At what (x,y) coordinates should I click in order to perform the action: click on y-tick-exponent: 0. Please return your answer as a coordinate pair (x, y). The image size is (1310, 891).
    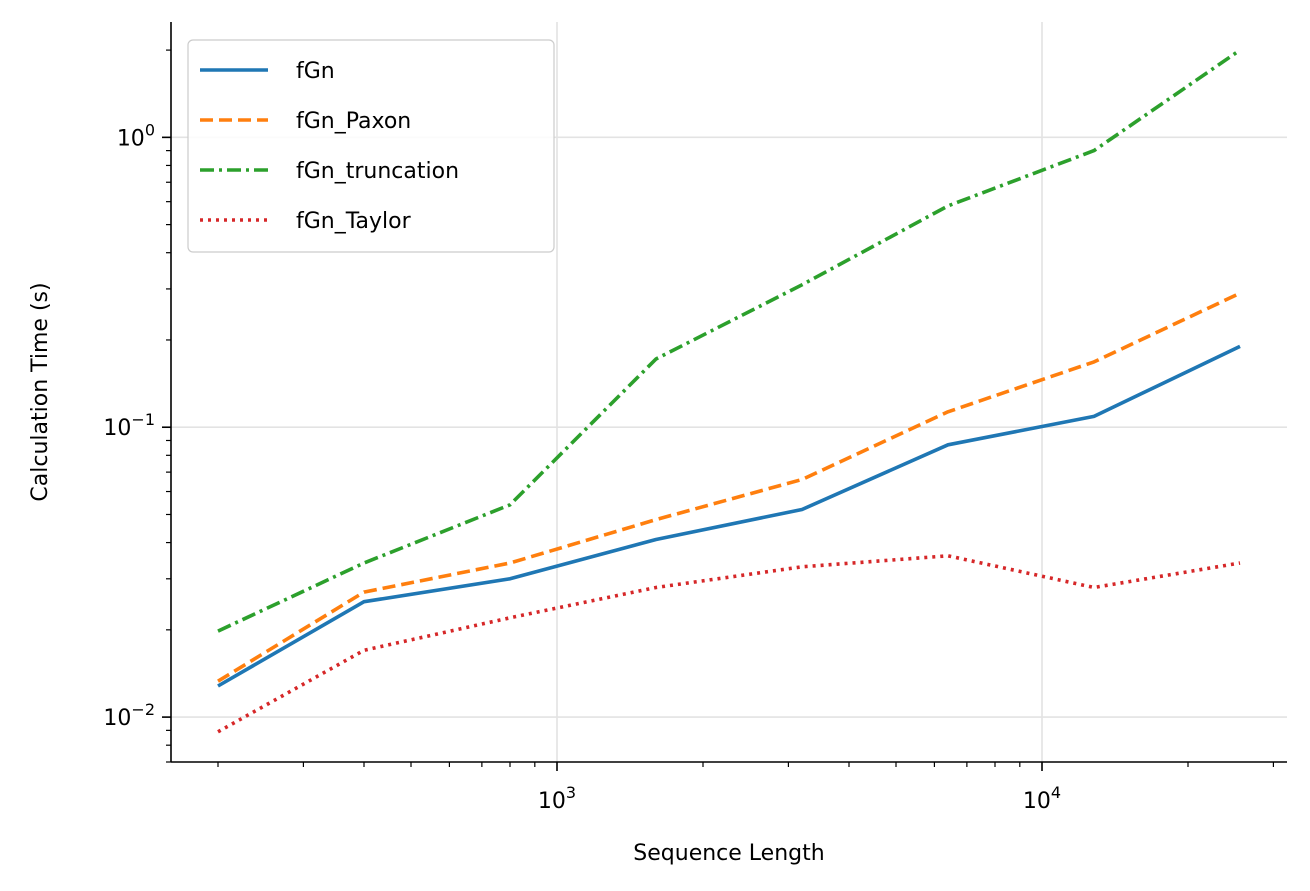
    Looking at the image, I should click on (150, 129).